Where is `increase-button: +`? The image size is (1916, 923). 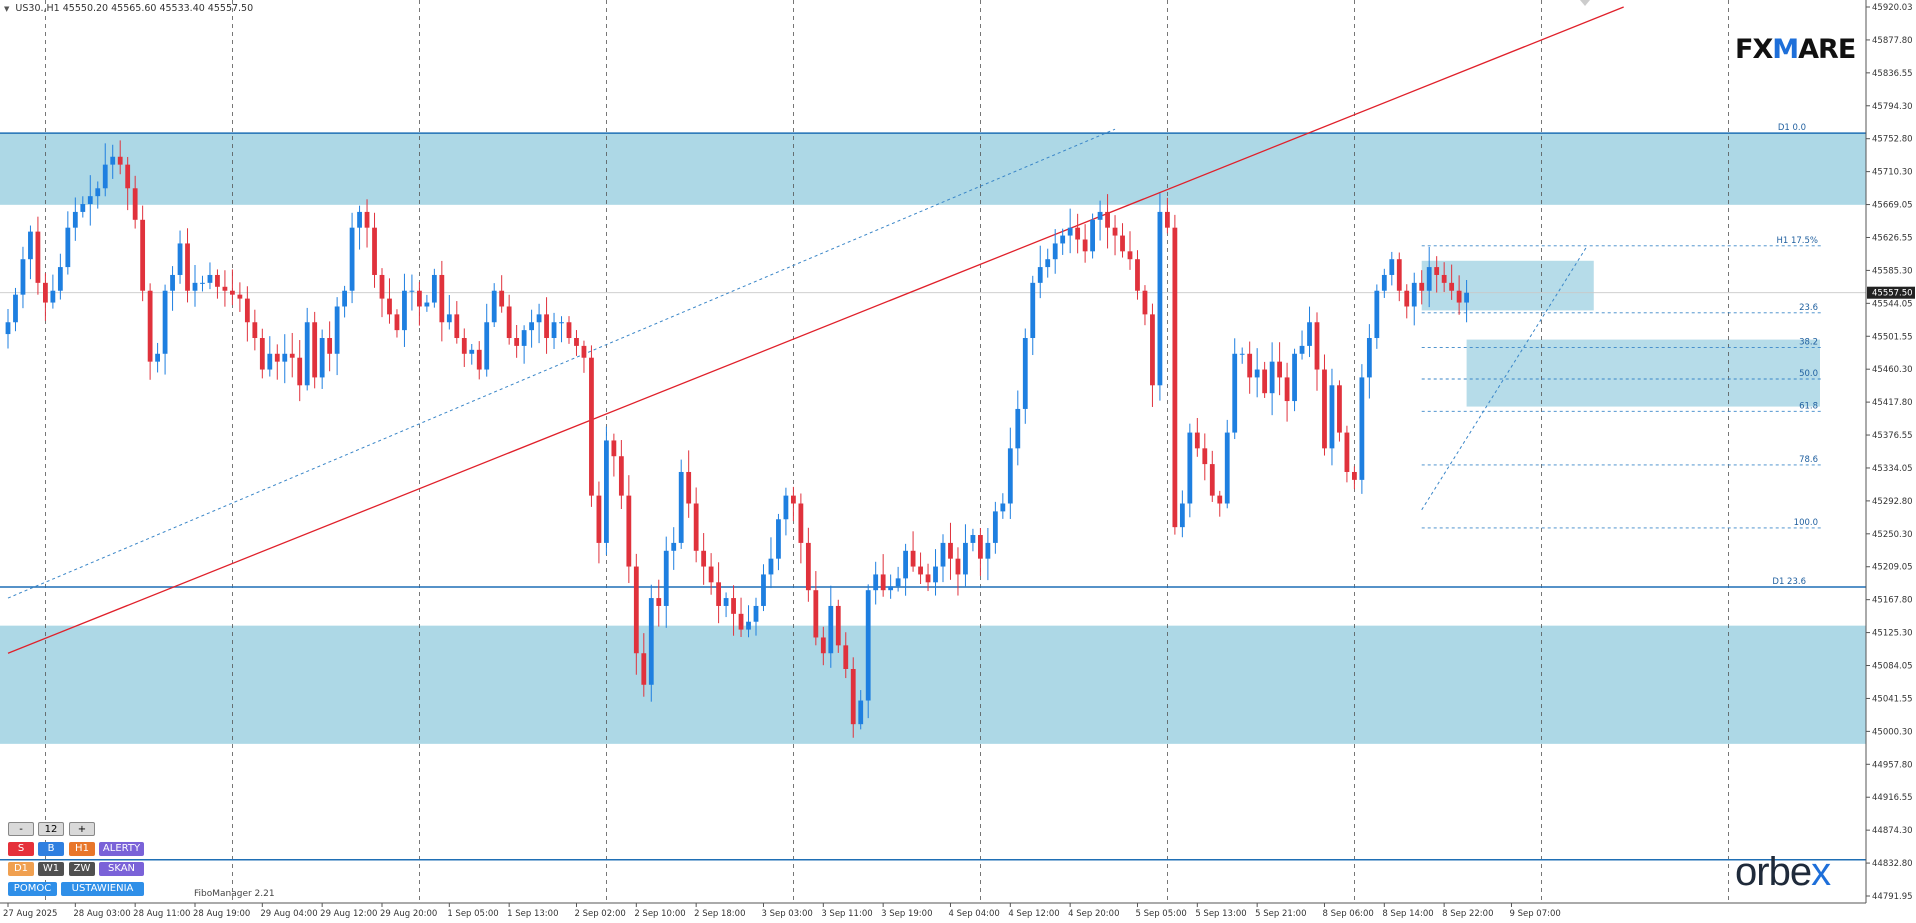 increase-button: + is located at coordinates (82, 829).